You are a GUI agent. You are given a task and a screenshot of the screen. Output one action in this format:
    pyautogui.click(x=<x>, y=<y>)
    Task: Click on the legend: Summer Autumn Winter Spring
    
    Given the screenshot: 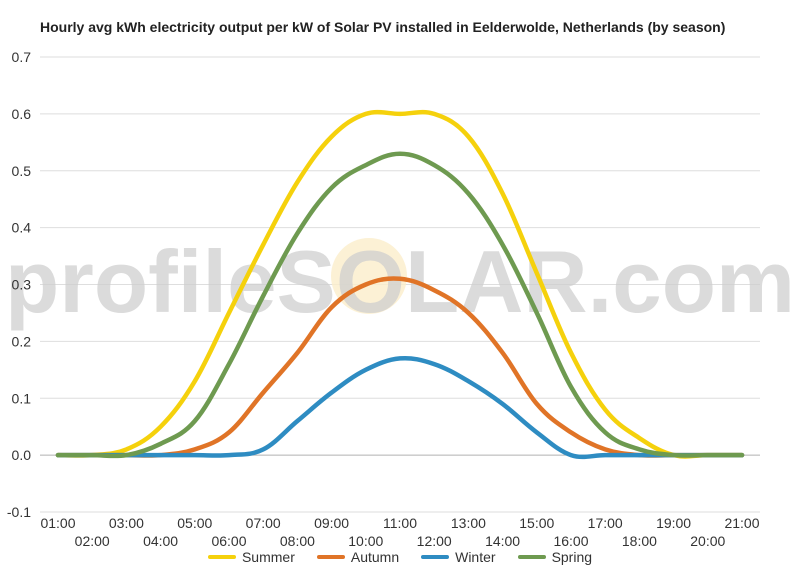 What is the action you would take?
    pyautogui.click(x=400, y=557)
    